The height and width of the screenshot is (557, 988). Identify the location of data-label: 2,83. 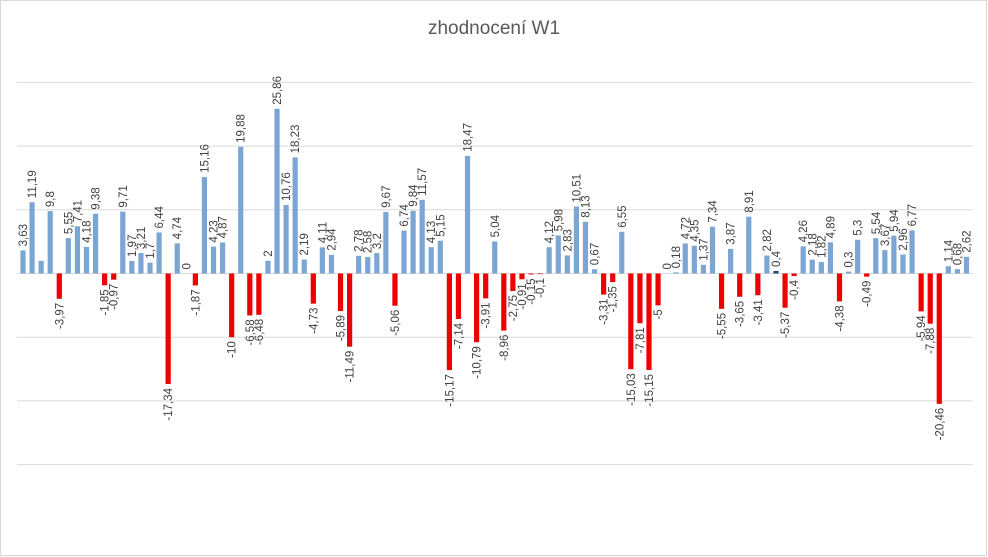
(568, 240).